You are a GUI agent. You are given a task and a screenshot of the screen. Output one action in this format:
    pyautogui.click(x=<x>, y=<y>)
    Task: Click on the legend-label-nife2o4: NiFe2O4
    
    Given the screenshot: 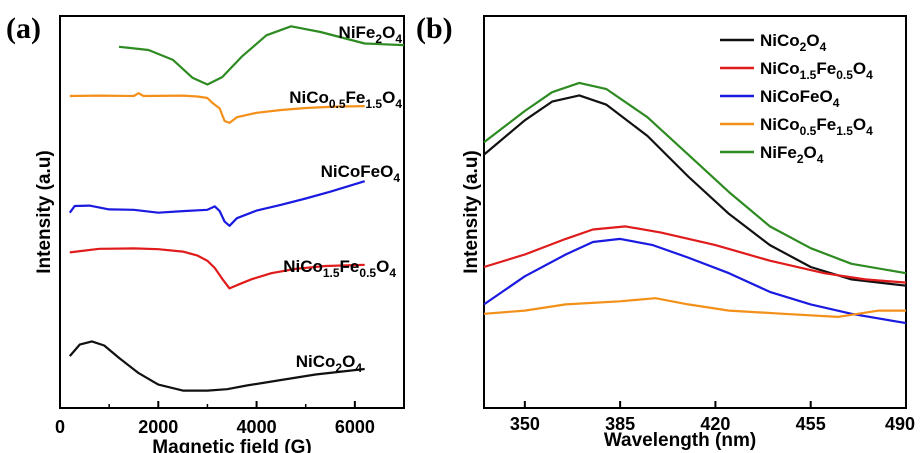 What is the action you would take?
    pyautogui.click(x=792, y=154)
    